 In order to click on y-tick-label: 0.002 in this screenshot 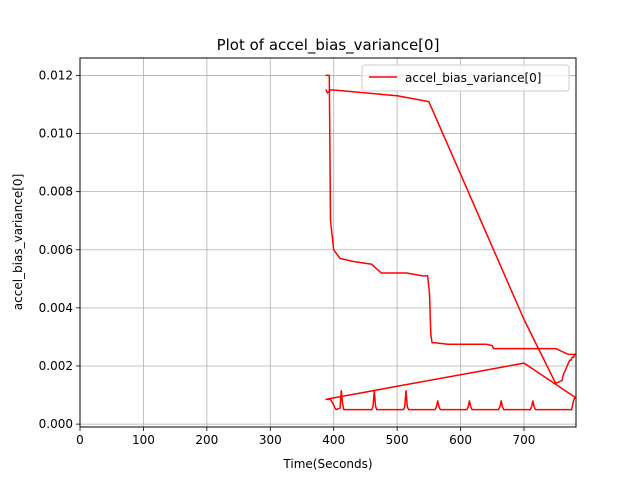, I will do `click(56, 366)`.